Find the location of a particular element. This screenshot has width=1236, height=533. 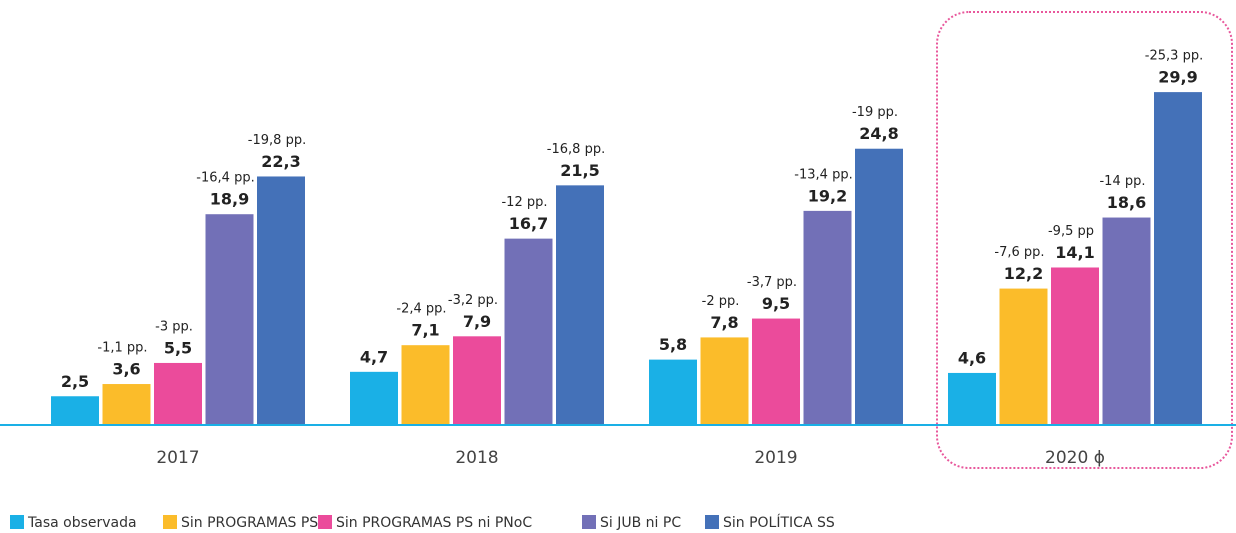

x-tick-label: 2017 is located at coordinates (177, 458).